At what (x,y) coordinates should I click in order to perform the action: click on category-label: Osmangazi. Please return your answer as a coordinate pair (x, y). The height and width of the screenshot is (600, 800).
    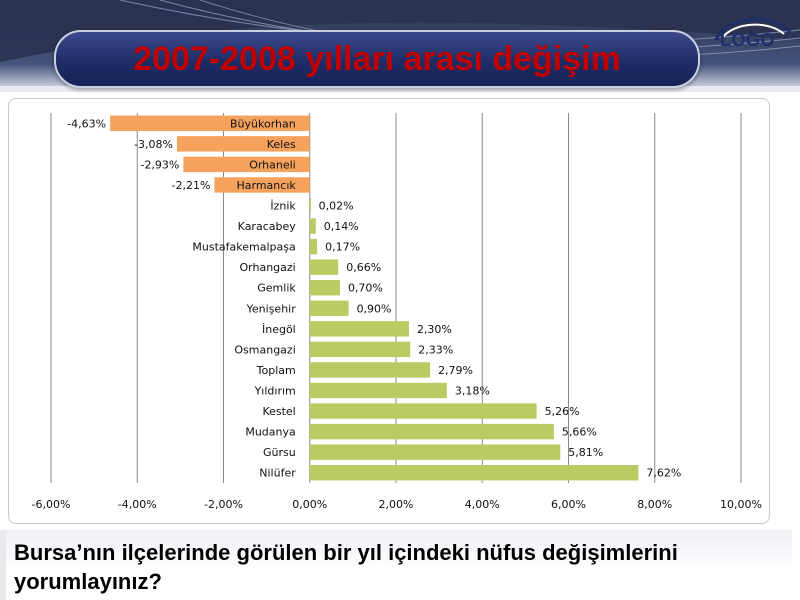
    Looking at the image, I should click on (264, 349).